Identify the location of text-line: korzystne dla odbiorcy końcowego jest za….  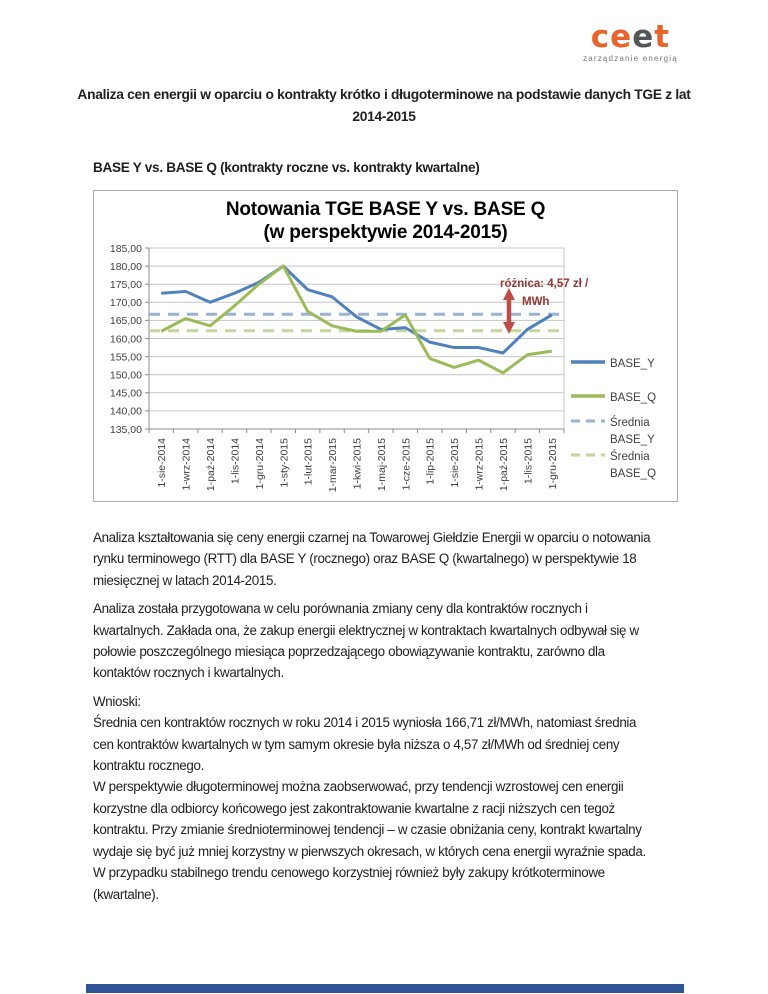
(354, 808).